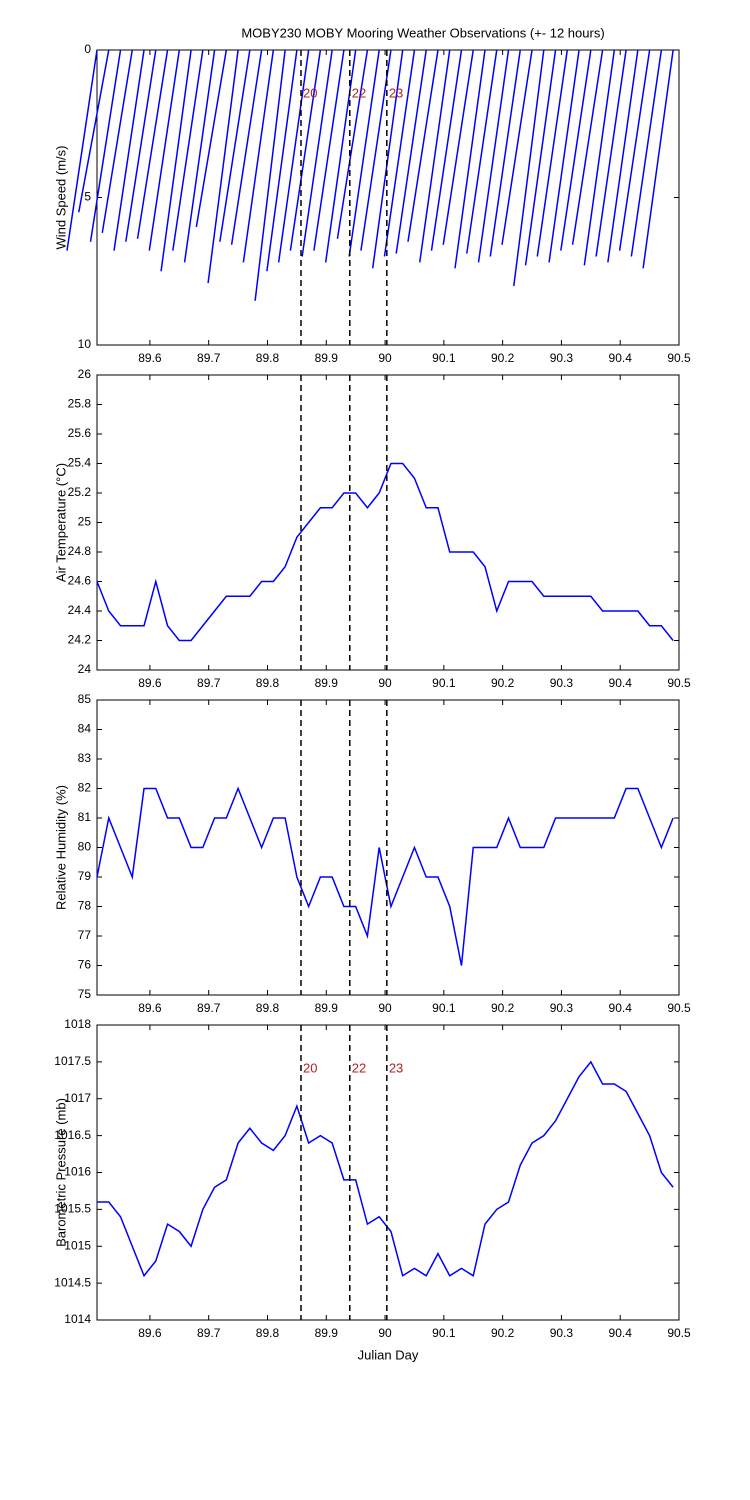  What do you see at coordinates (80, 640) in the screenshot?
I see `y-tick-label: 24.2` at bounding box center [80, 640].